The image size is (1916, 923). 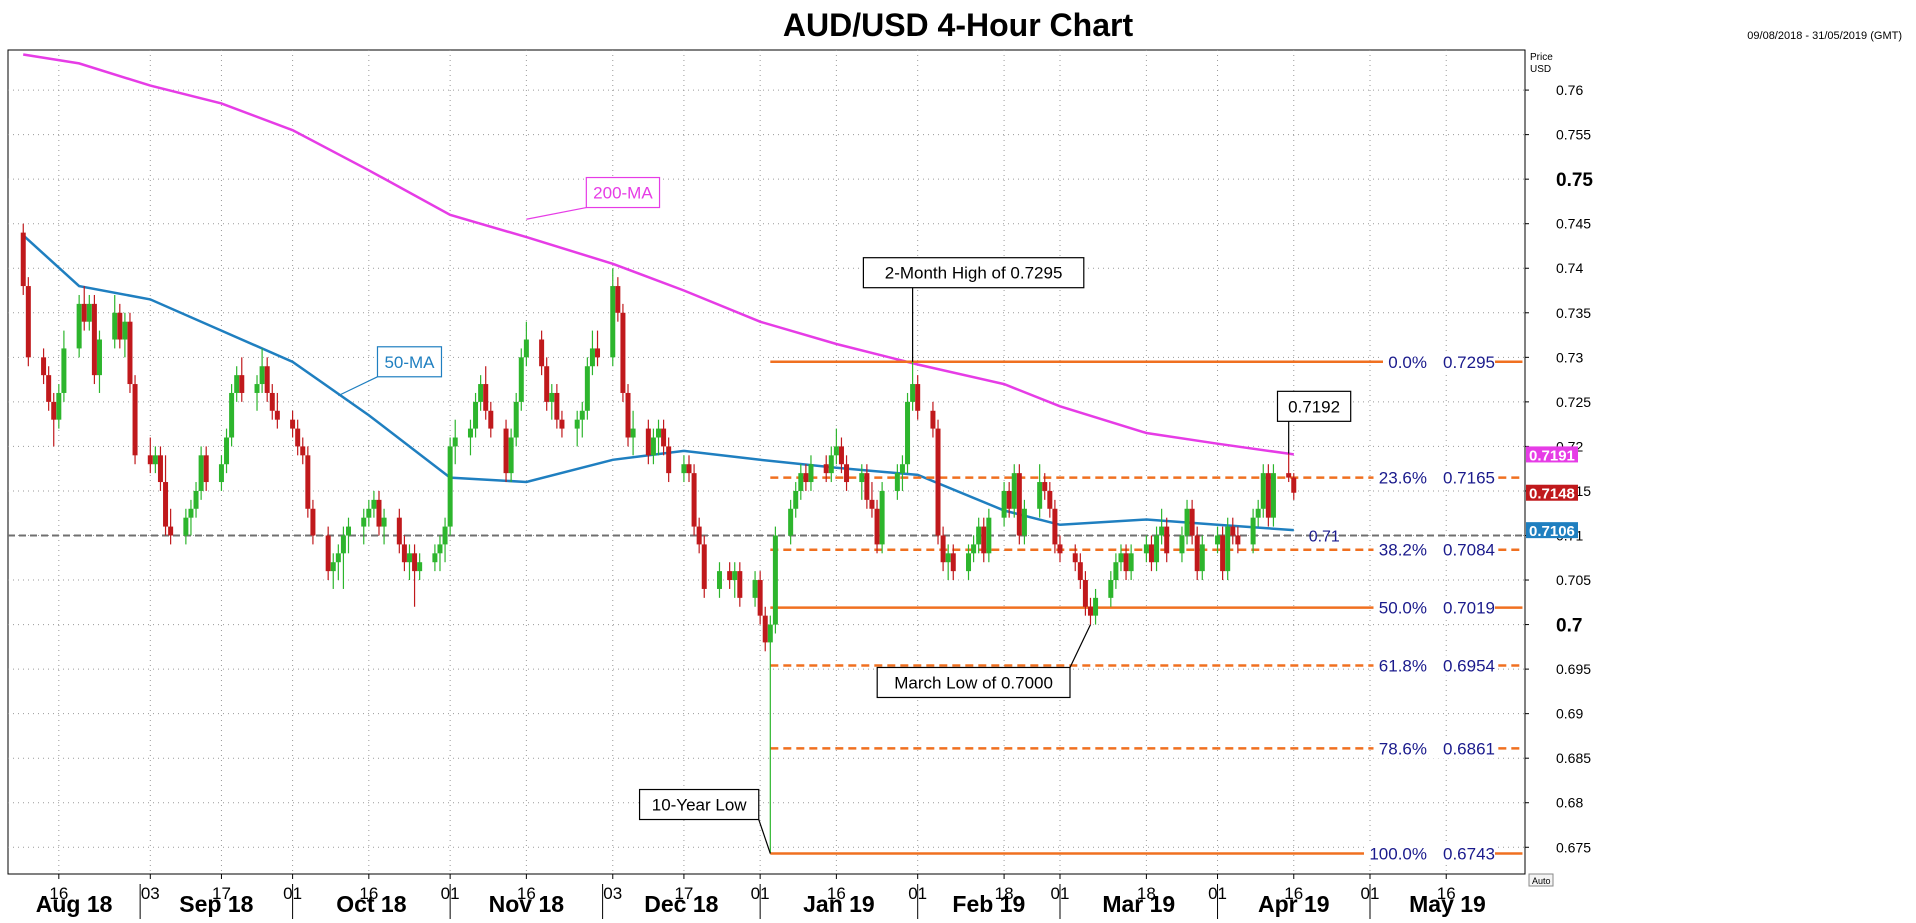 I want to click on auto-scale-label: Auto, so click(x=1541, y=881).